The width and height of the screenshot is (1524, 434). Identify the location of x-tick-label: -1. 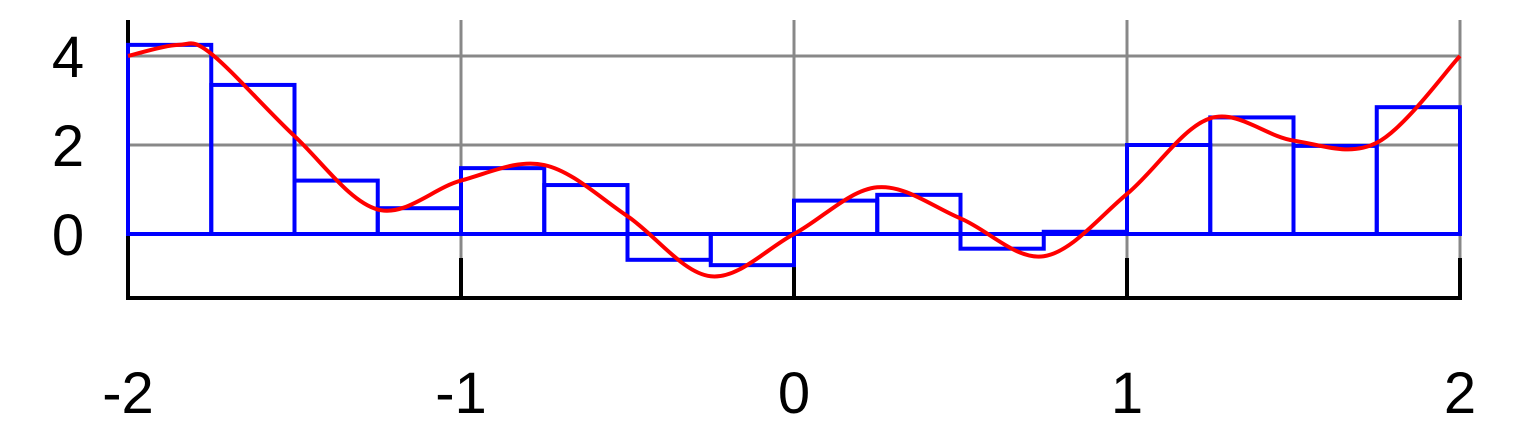
(461, 393).